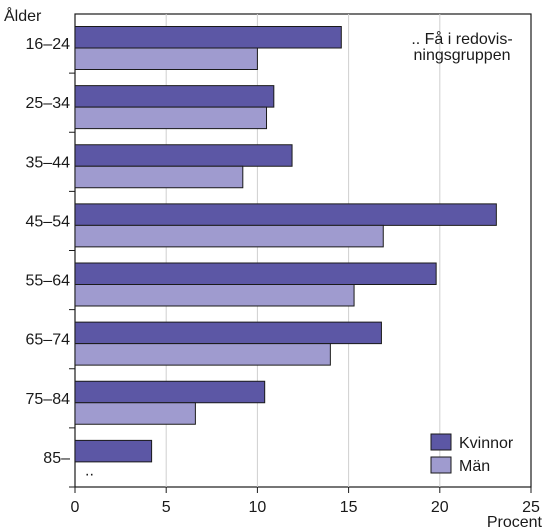  What do you see at coordinates (48, 162) in the screenshot?
I see `category-label: 35–44` at bounding box center [48, 162].